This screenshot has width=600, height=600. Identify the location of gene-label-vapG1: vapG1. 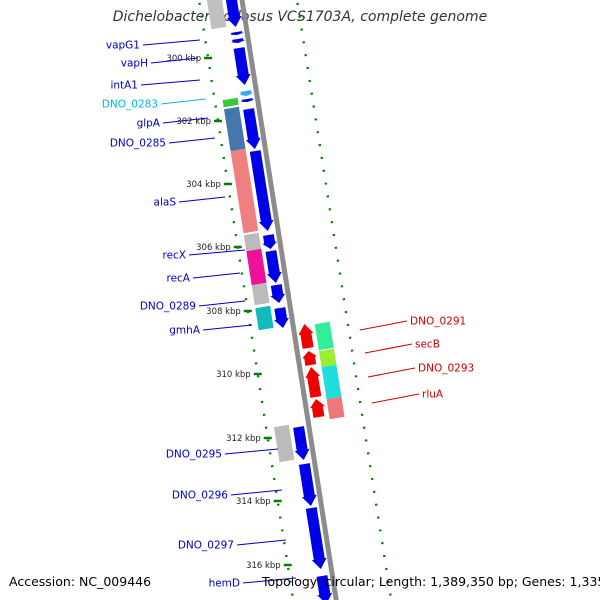
(123, 46).